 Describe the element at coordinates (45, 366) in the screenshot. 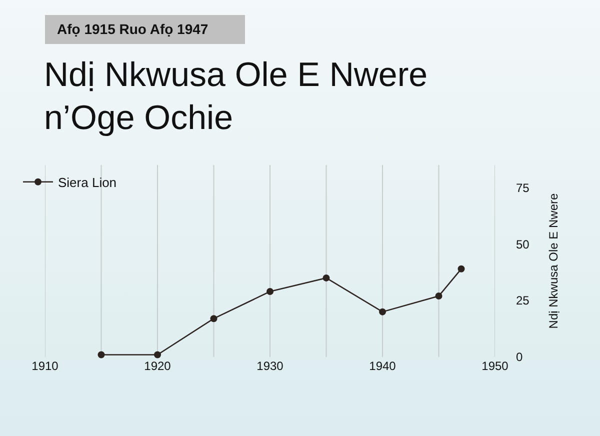

I see `x-tick-label: 1910` at that location.